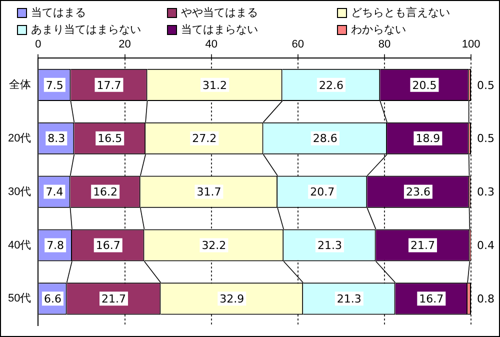 This screenshot has height=337, width=500. I want to click on y-tick-label: 全体, so click(20, 84).